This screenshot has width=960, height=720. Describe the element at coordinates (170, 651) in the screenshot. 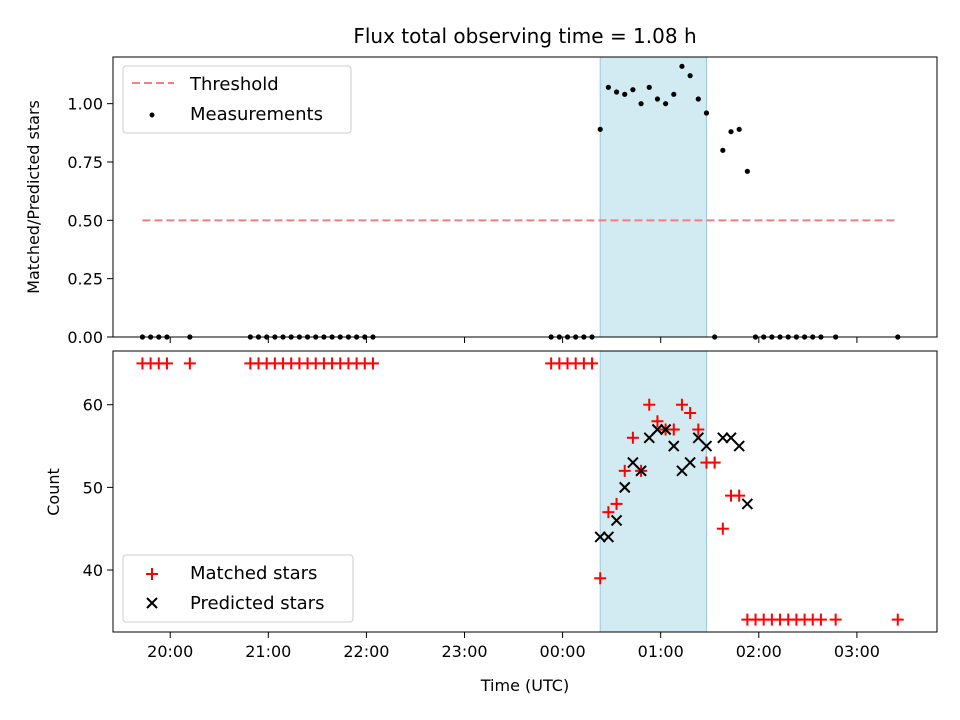

I see `bottom-x-tick-label: 20:00` at that location.